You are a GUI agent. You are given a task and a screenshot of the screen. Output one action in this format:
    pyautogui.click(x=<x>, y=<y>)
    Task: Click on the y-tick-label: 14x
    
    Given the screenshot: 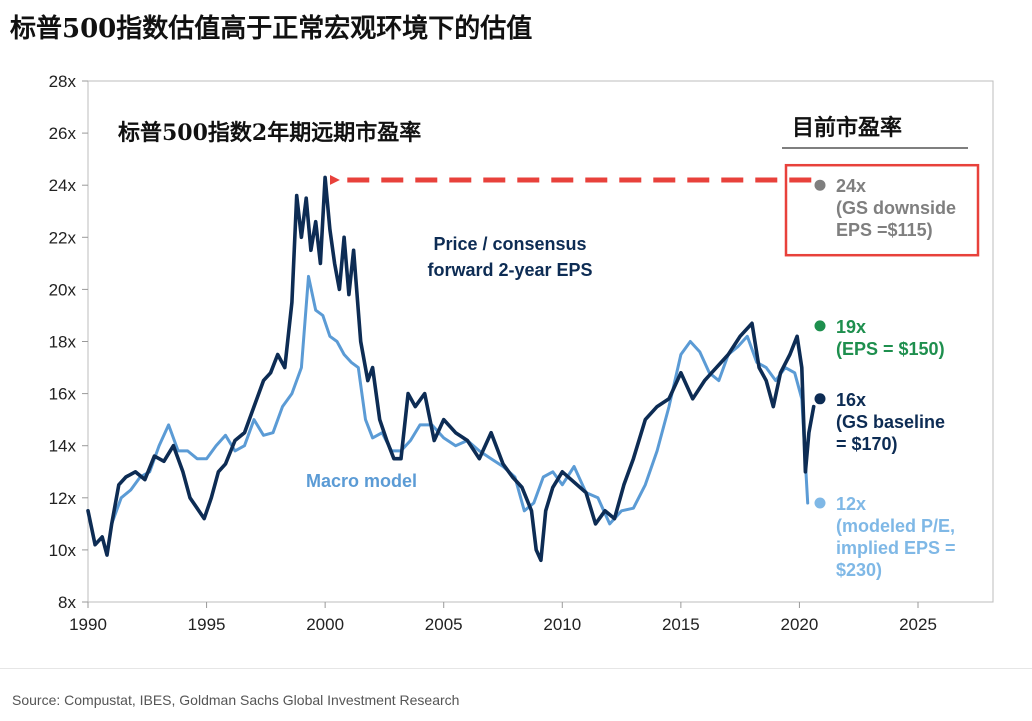 What is the action you would take?
    pyautogui.click(x=63, y=446)
    